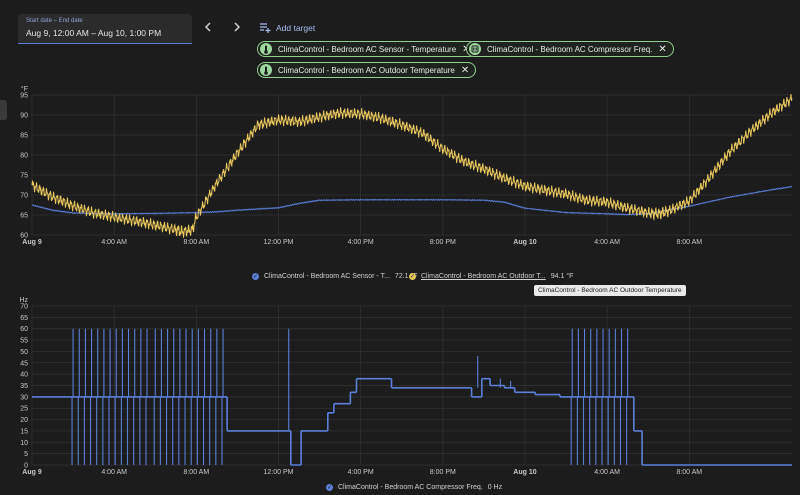 The width and height of the screenshot is (800, 495). I want to click on y-tick-label: 35, so click(24, 386).